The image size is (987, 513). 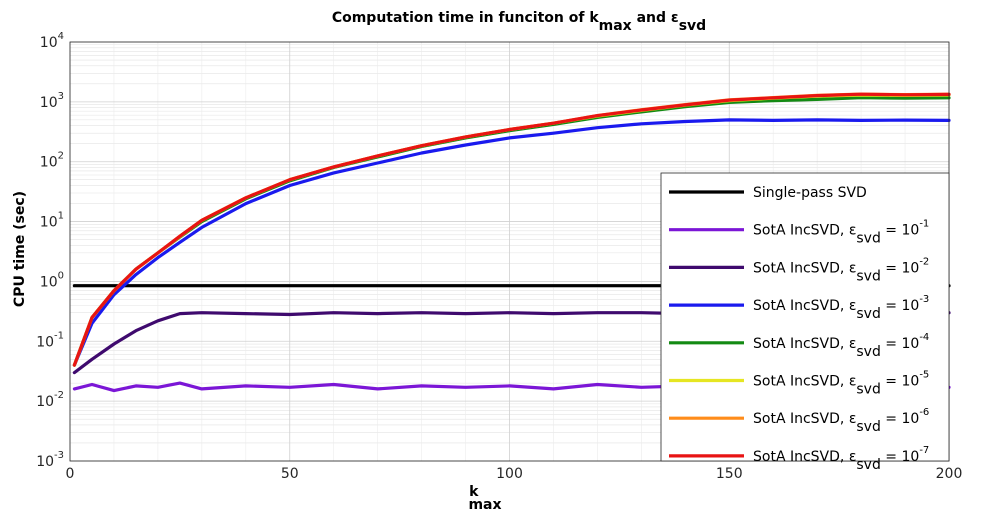 What do you see at coordinates (841, 384) in the screenshot?
I see `legend-entry: SotA IncSVD, εsvd = 10-5` at bounding box center [841, 384].